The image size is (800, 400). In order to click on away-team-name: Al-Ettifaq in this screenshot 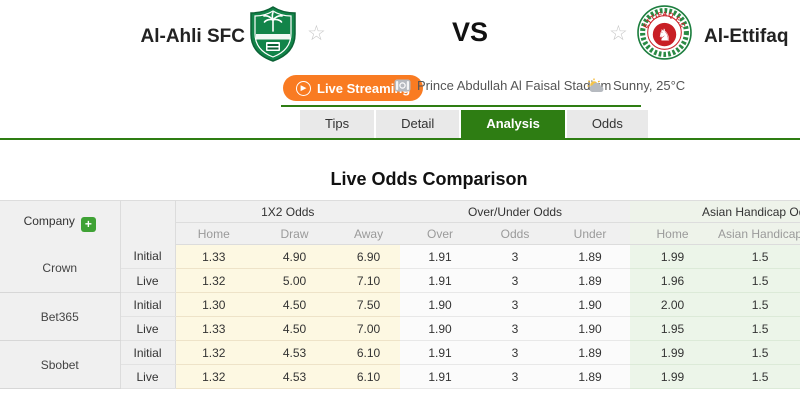, I will do `click(746, 36)`.